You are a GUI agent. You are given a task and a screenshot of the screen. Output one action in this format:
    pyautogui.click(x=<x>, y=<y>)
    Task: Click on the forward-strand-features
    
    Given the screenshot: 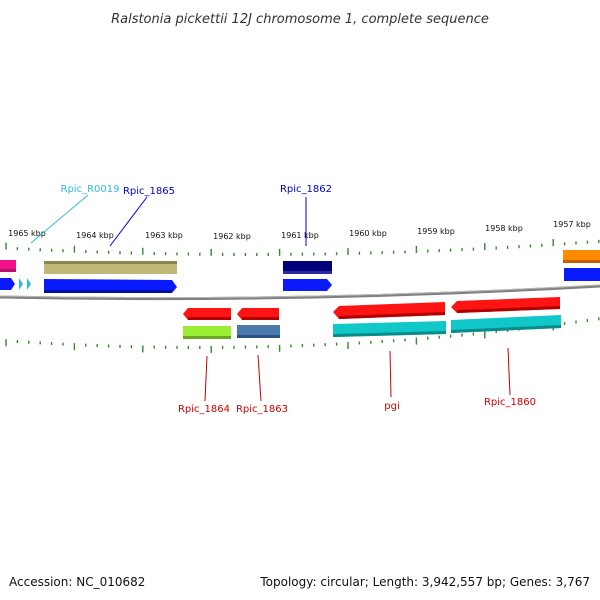 What is the action you would take?
    pyautogui.click(x=300, y=271)
    